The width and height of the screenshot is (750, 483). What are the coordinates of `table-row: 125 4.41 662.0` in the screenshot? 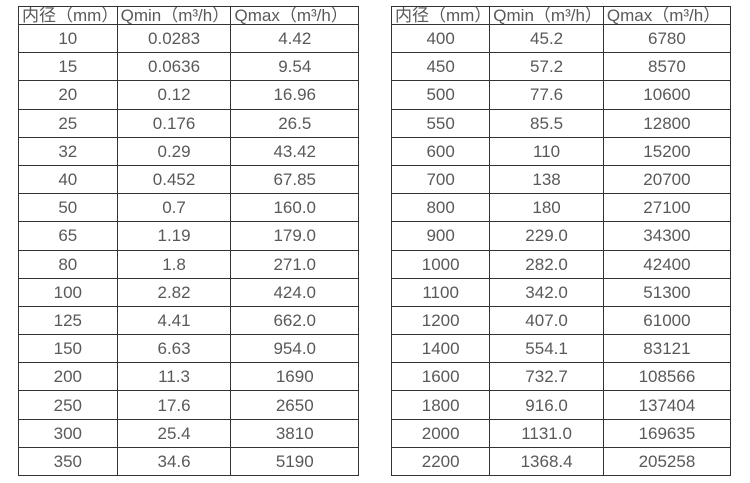 It's located at (188, 320).